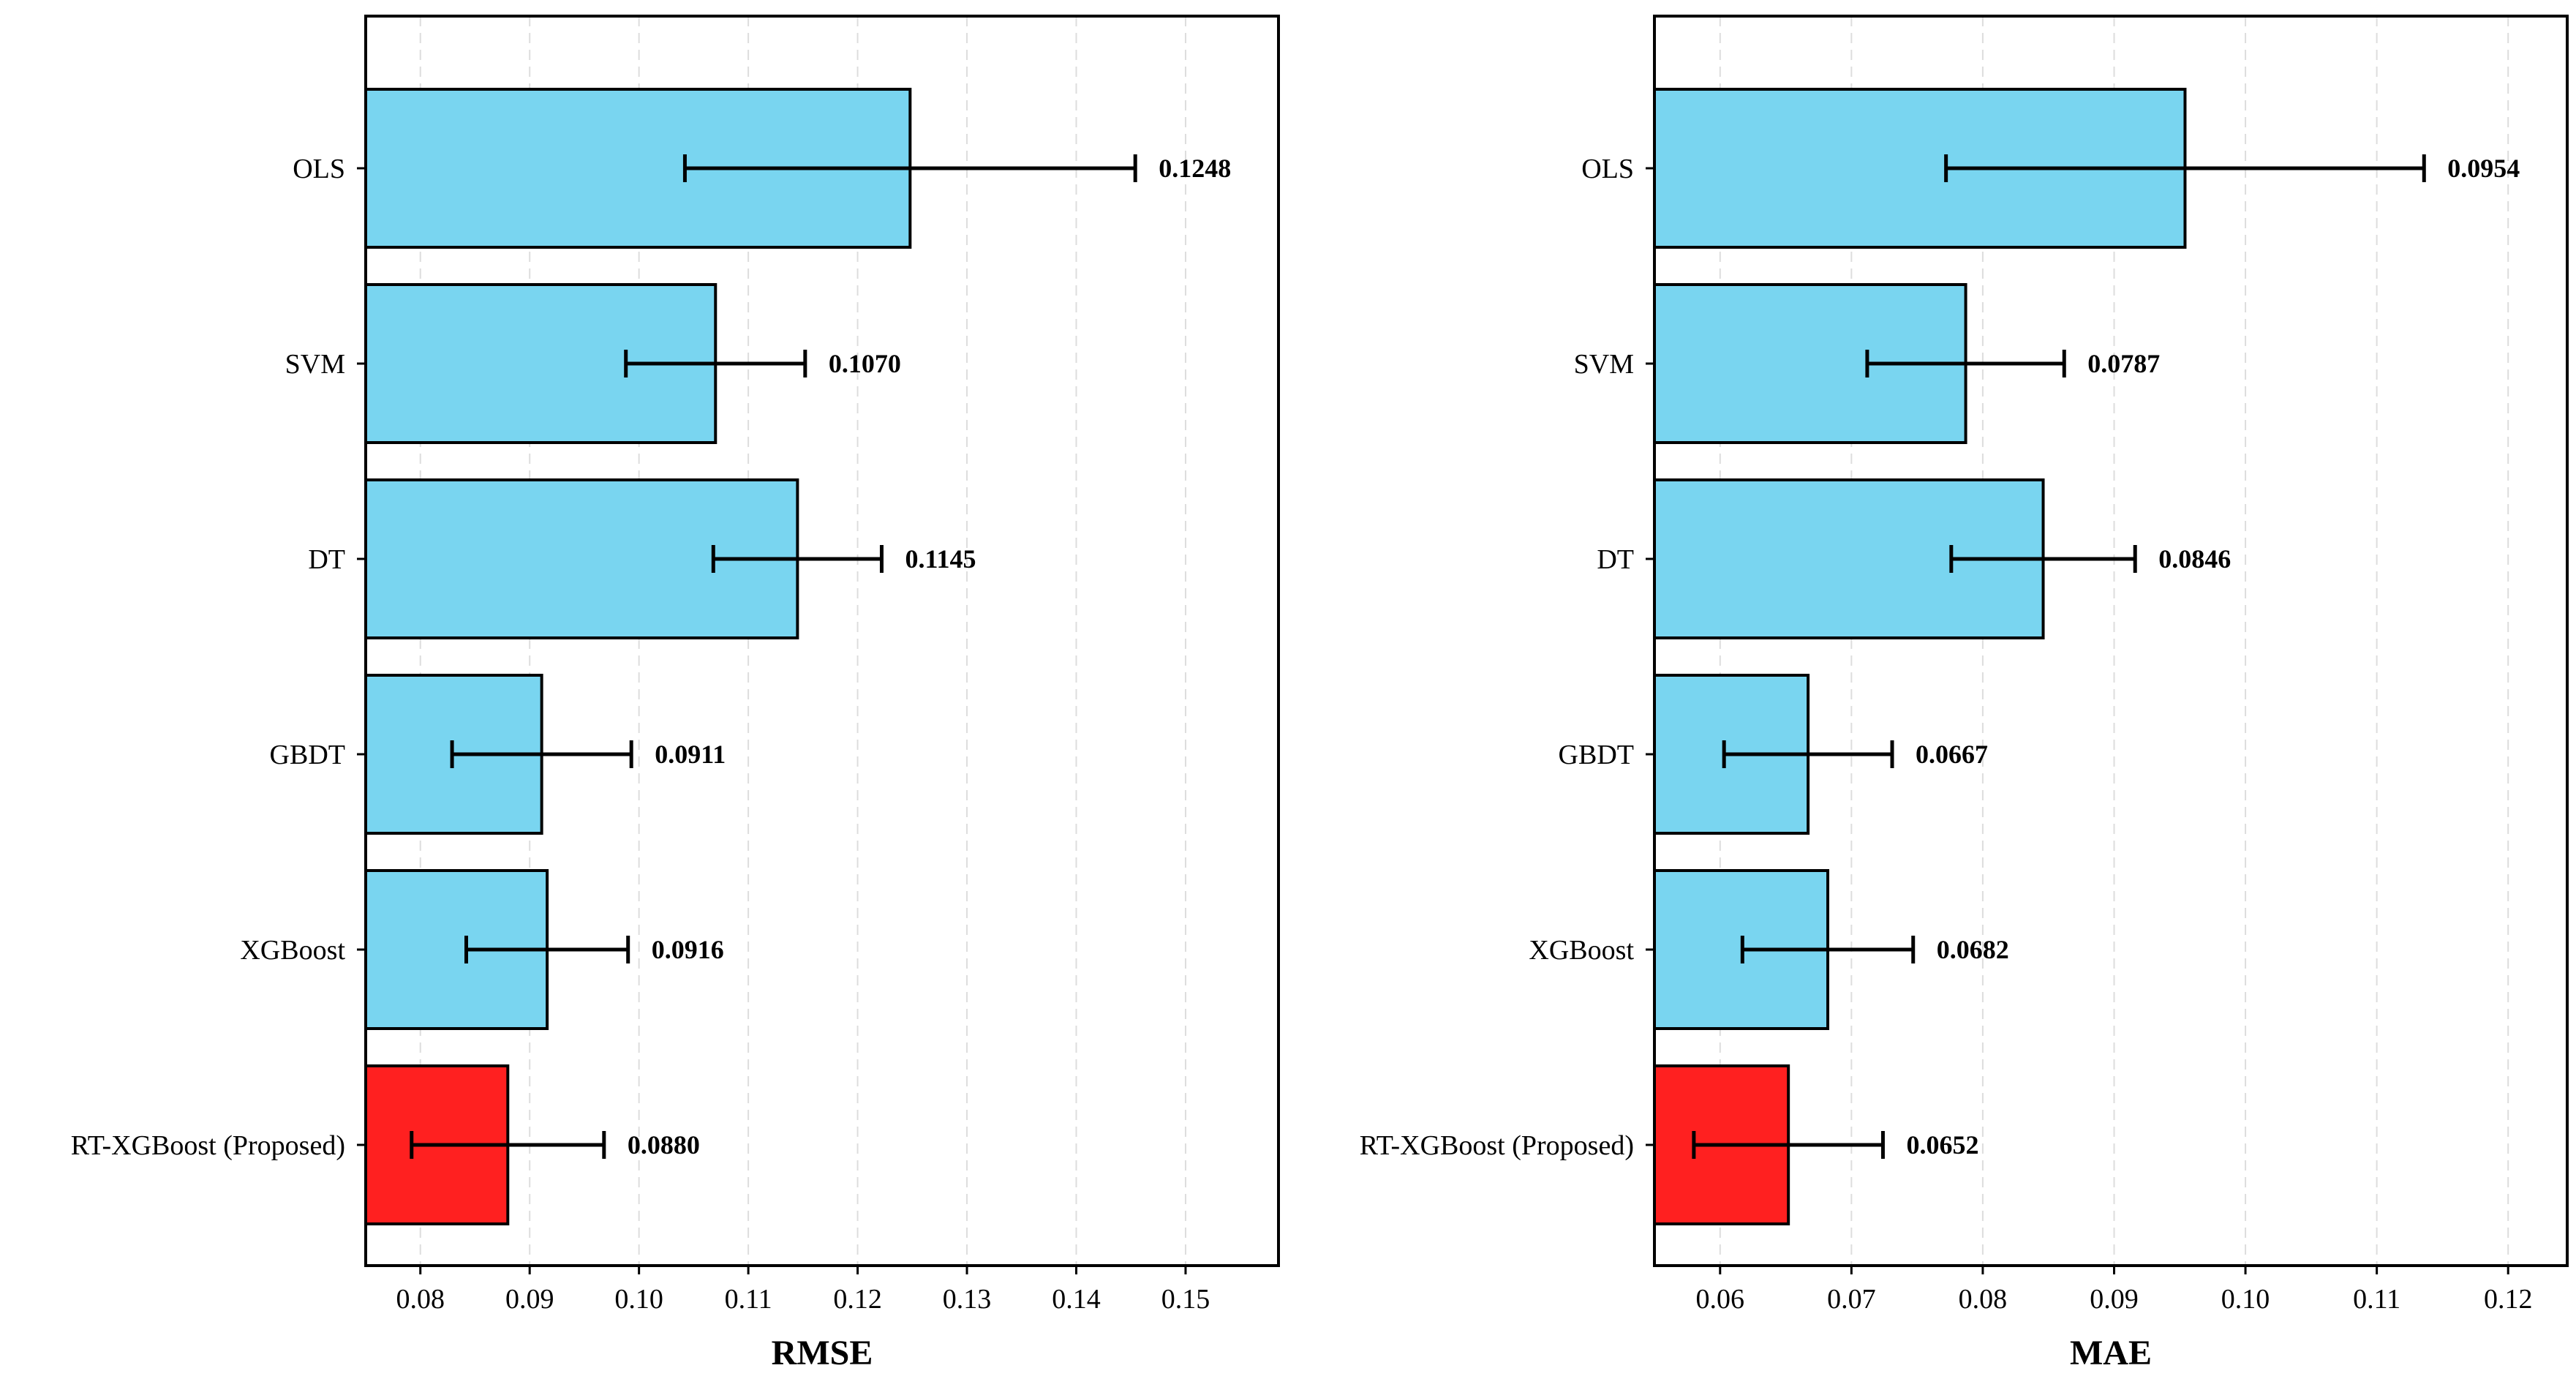 The width and height of the screenshot is (2576, 1379). Describe the element at coordinates (865, 363) in the screenshot. I see `value-label: 0.1070` at that location.